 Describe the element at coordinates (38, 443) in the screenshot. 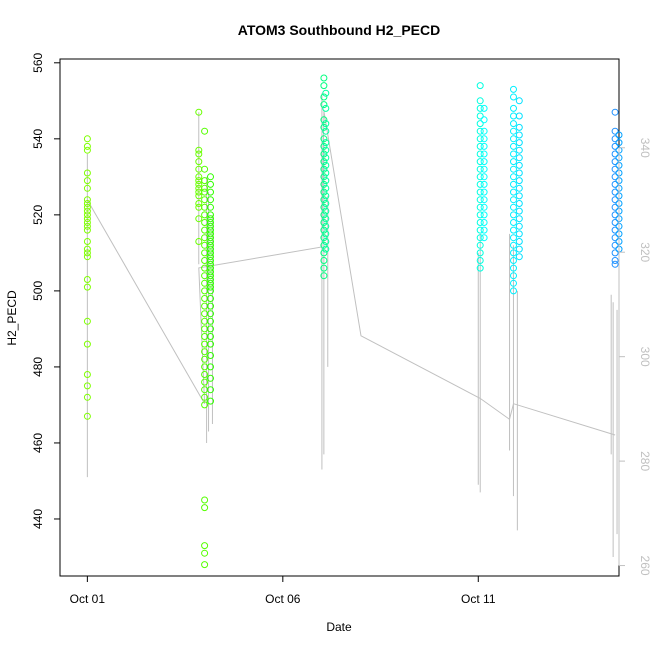

I see `y-tick-label: 460` at that location.